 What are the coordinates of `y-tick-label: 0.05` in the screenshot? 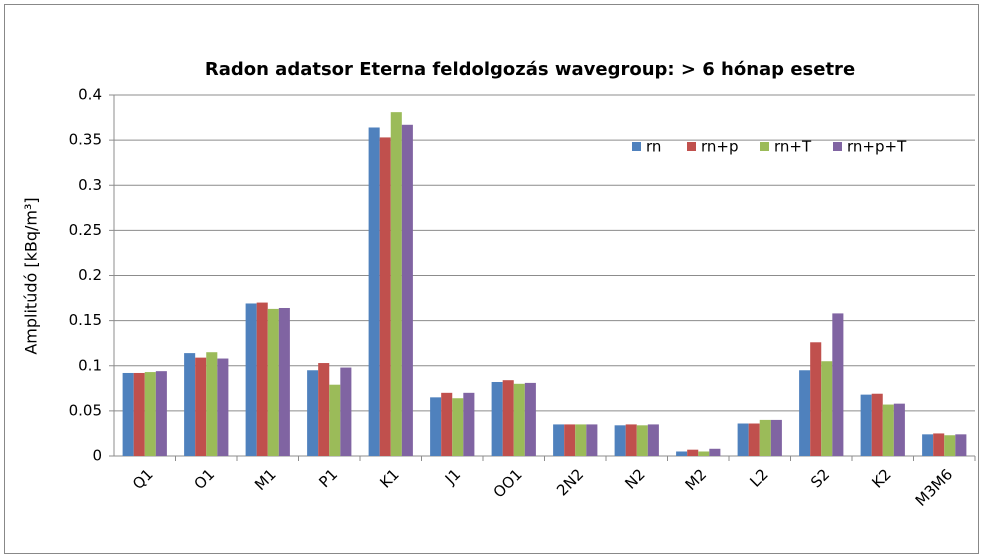 It's located at (85, 410).